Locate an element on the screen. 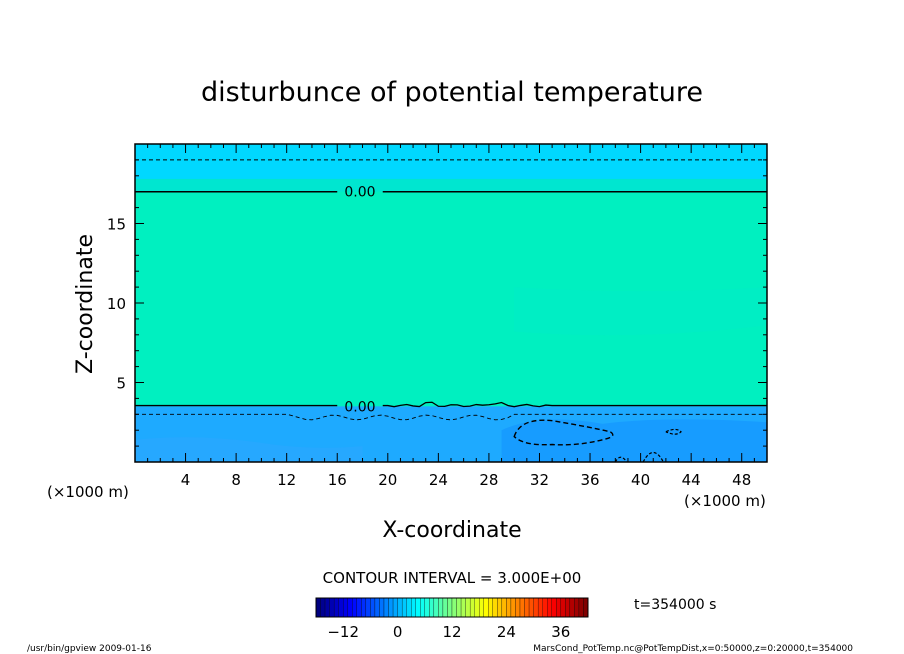 This screenshot has height=654, width=904. field-upper-band is located at coordinates (451, 161).